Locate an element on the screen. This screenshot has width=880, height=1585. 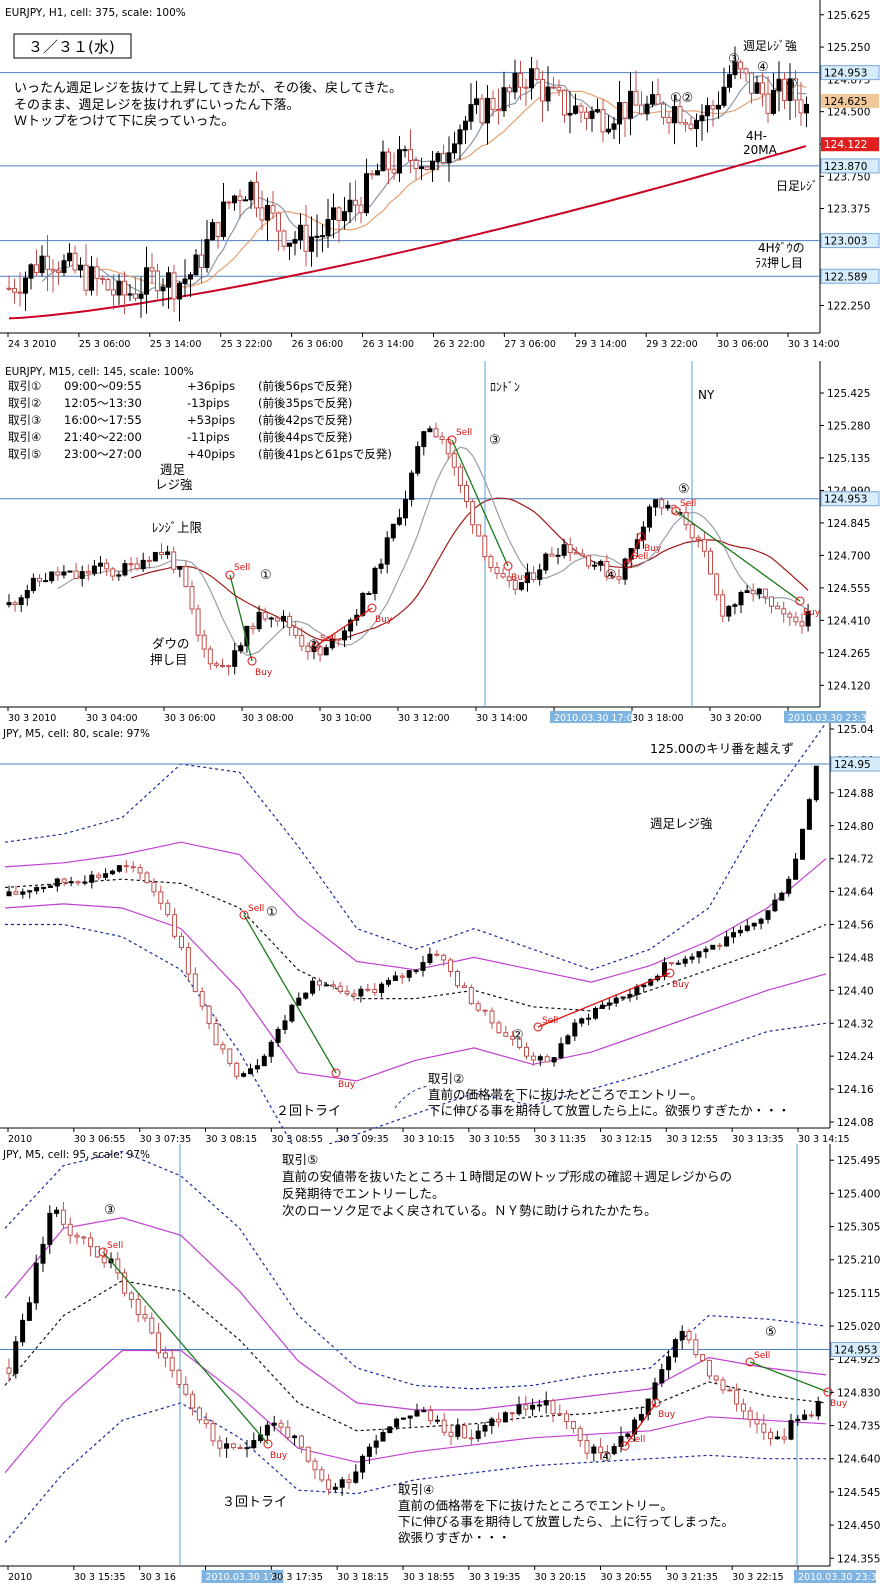
trade-4-line-1: 直前の価格帯を下に抜けたところでエントリー。 is located at coordinates (535, 1505).